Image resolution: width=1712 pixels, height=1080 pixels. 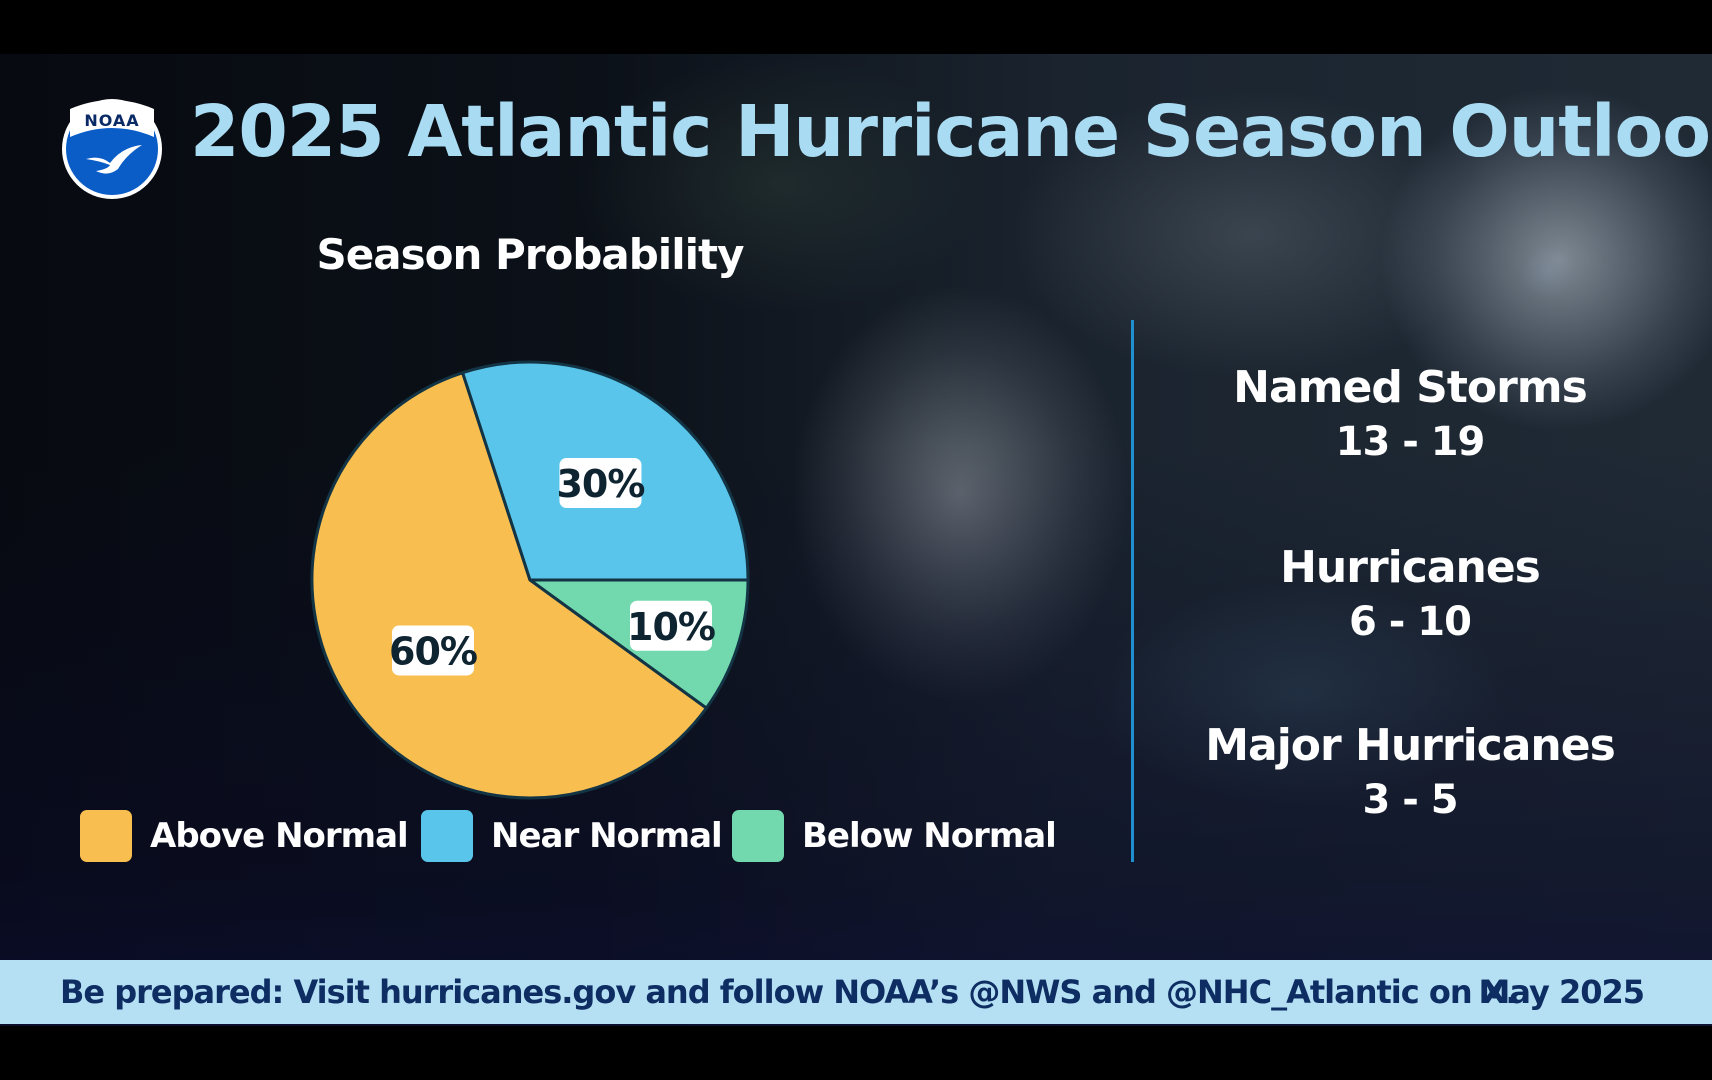 I want to click on data-label-above-normal: 60%, so click(x=433, y=650).